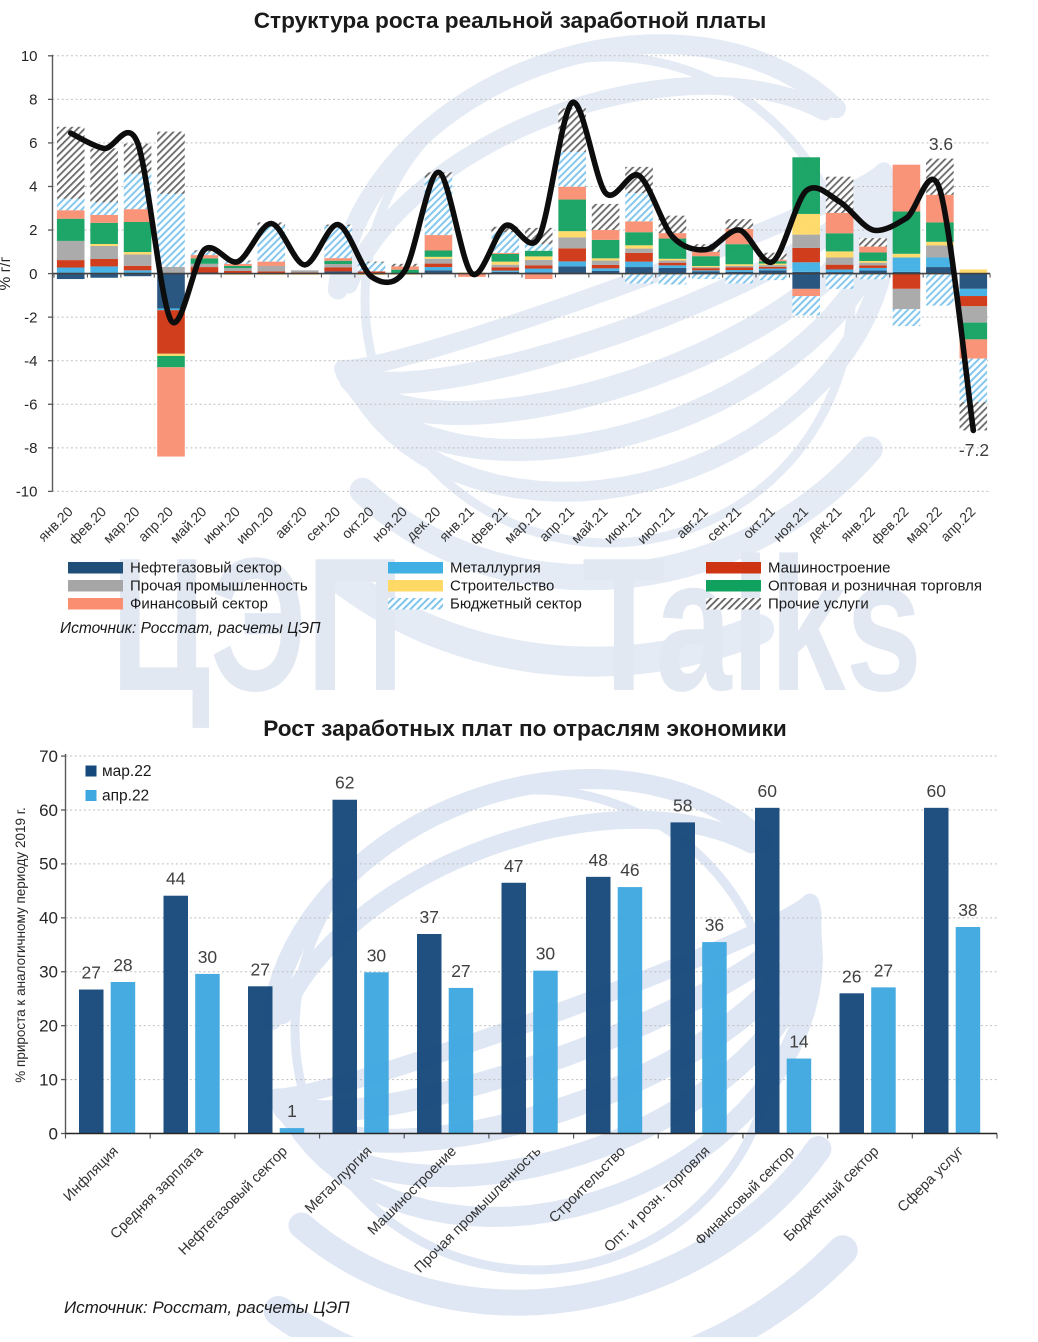 The height and width of the screenshot is (1342, 1038). What do you see at coordinates (829, 568) in the screenshot?
I see `svg-text: Машиностроение` at bounding box center [829, 568].